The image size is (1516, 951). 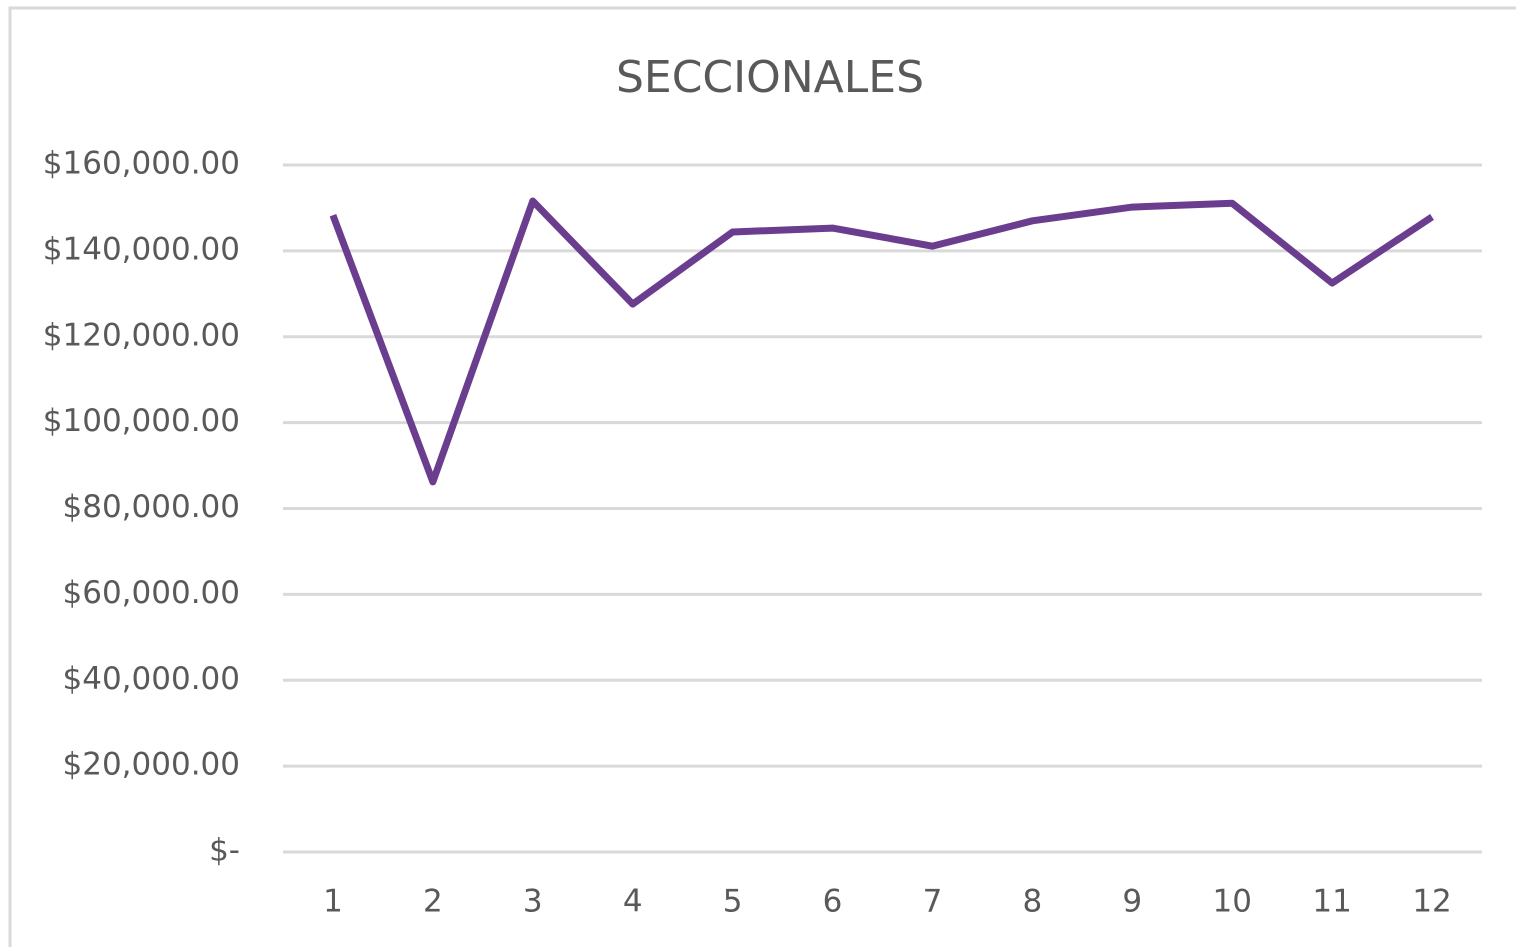 I want to click on y-tick-label: $-, so click(x=224, y=851).